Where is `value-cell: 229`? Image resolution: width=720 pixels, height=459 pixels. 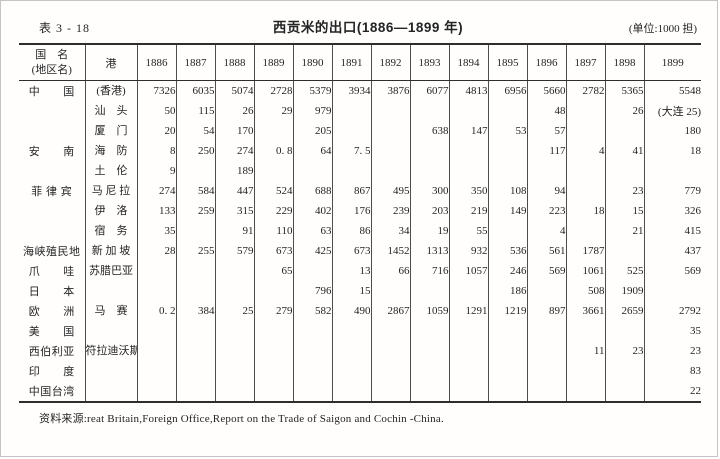
value-cell: 229 is located at coordinates (274, 211).